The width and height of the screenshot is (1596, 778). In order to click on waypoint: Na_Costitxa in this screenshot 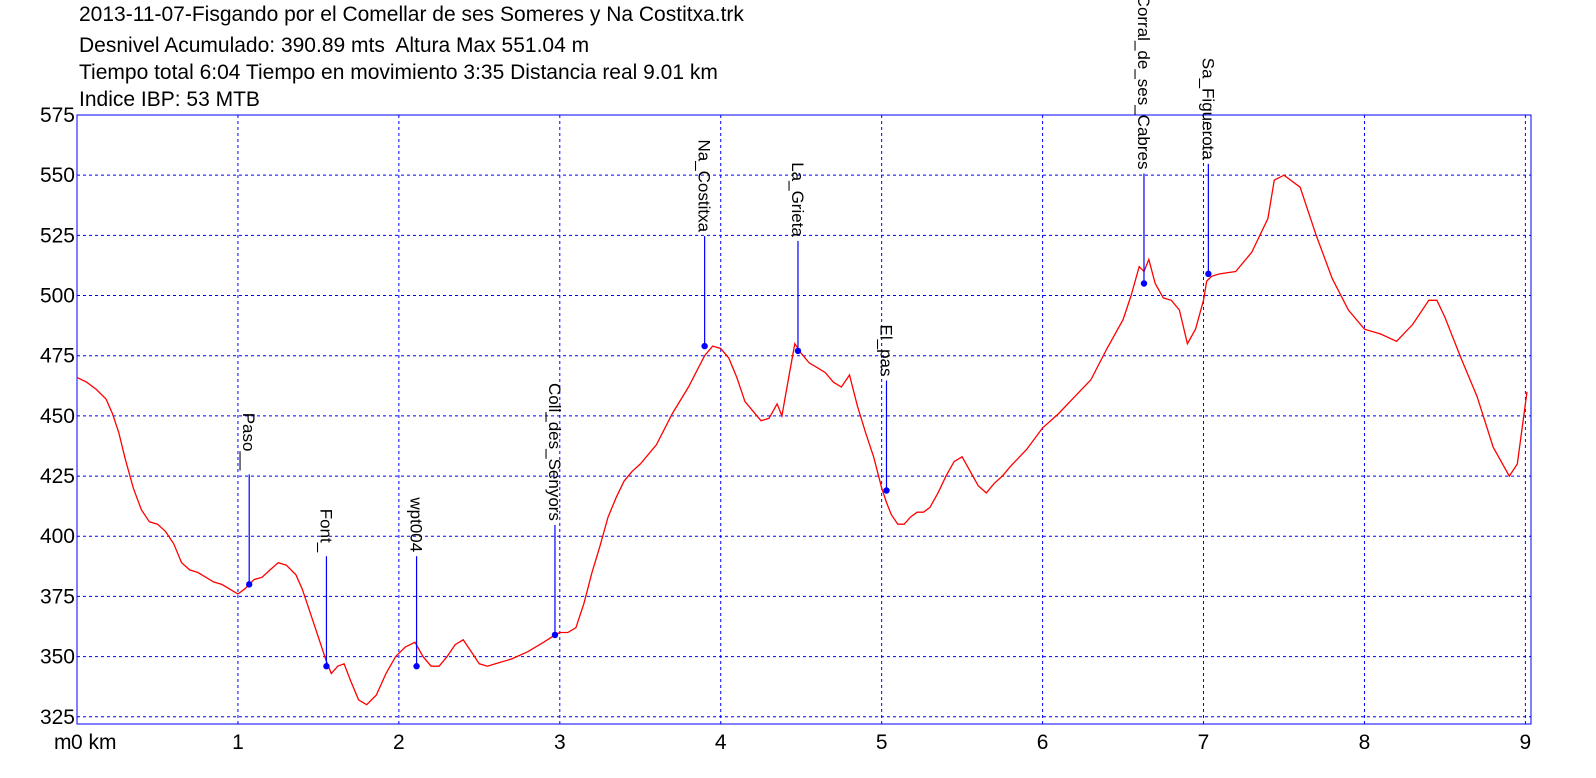, I will do `click(704, 244)`.